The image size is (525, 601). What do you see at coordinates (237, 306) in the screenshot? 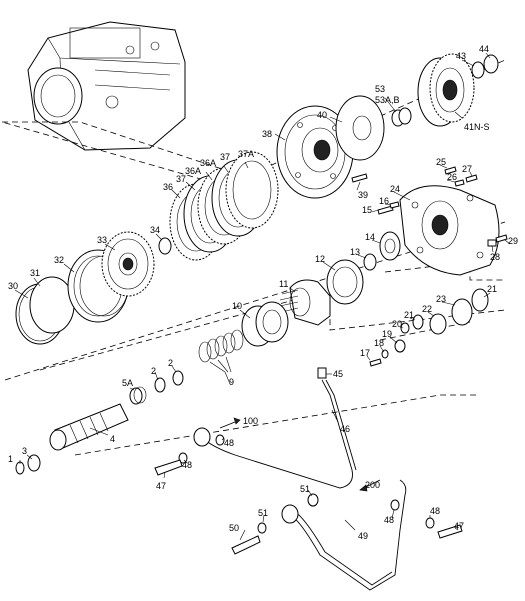
I see `callout-10: 10` at bounding box center [237, 306].